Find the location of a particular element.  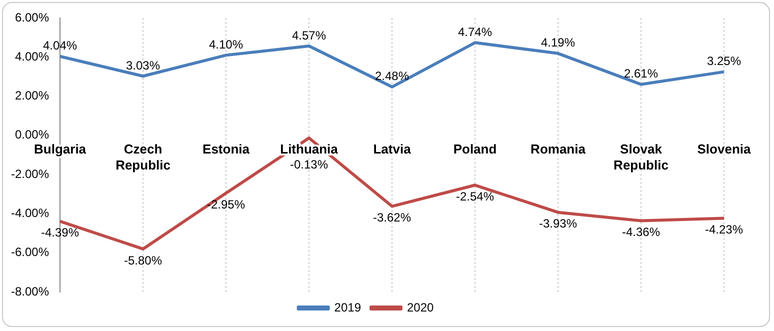

x-tick-label: Estonia is located at coordinates (226, 149).